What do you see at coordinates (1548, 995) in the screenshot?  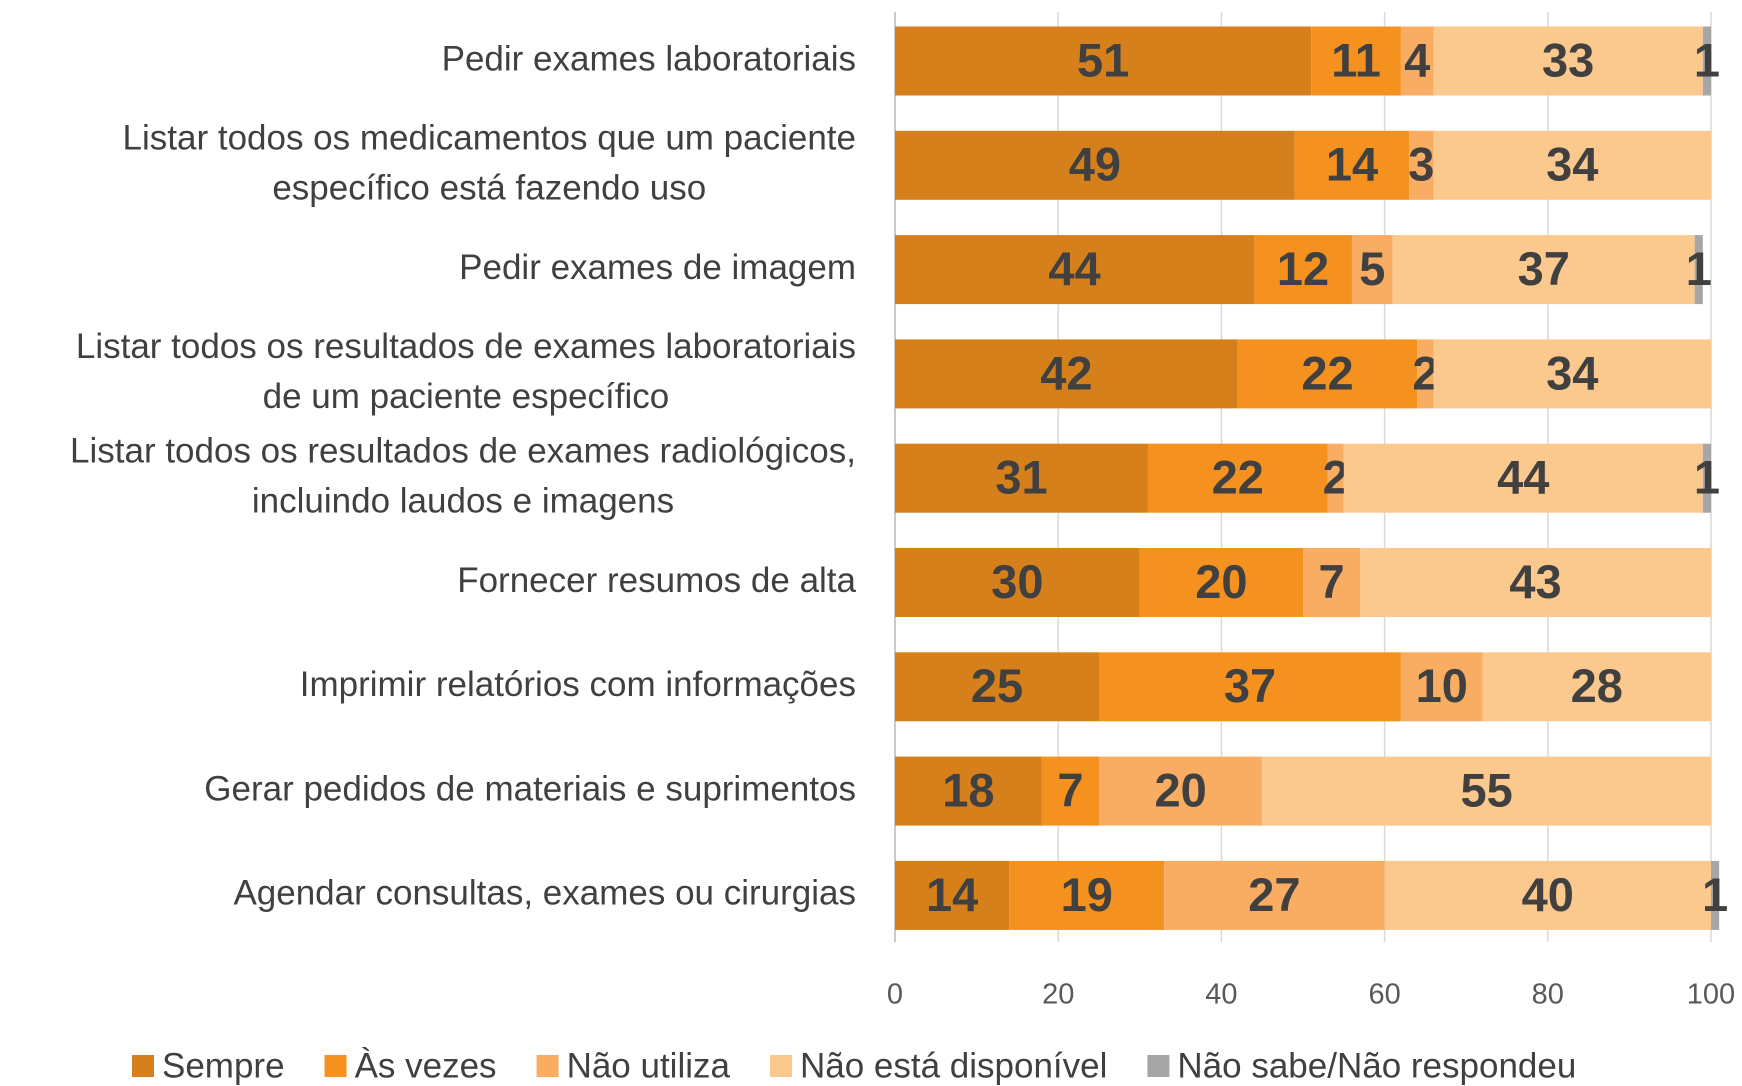 I see `x-tick-label: 80` at bounding box center [1548, 995].